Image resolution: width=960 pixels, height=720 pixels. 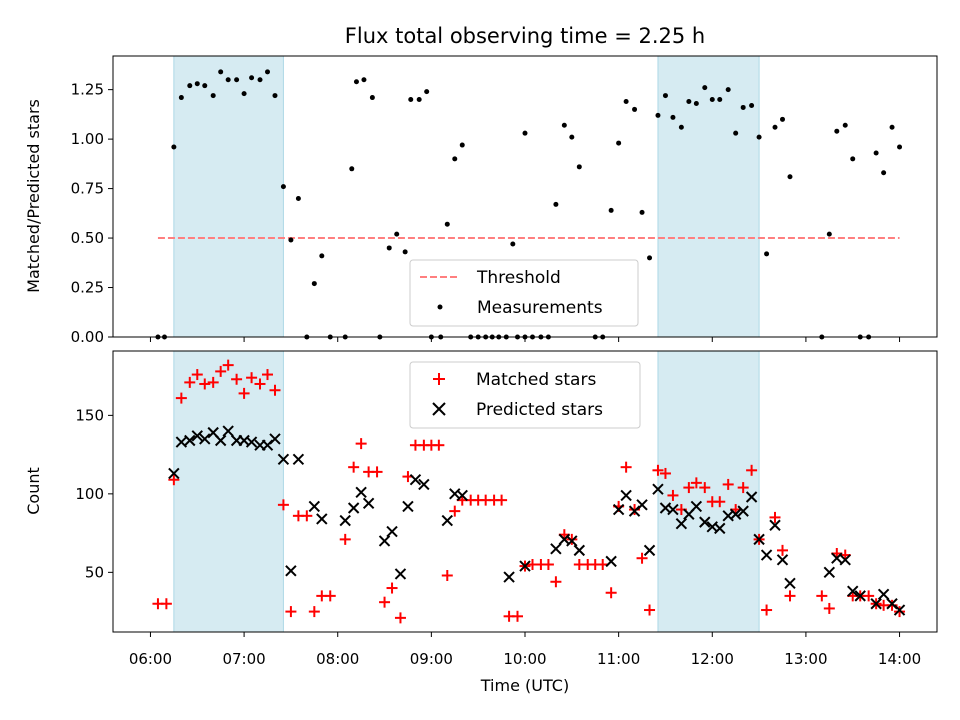 What do you see at coordinates (805, 659) in the screenshot?
I see `x-tick-label: 13:00` at bounding box center [805, 659].